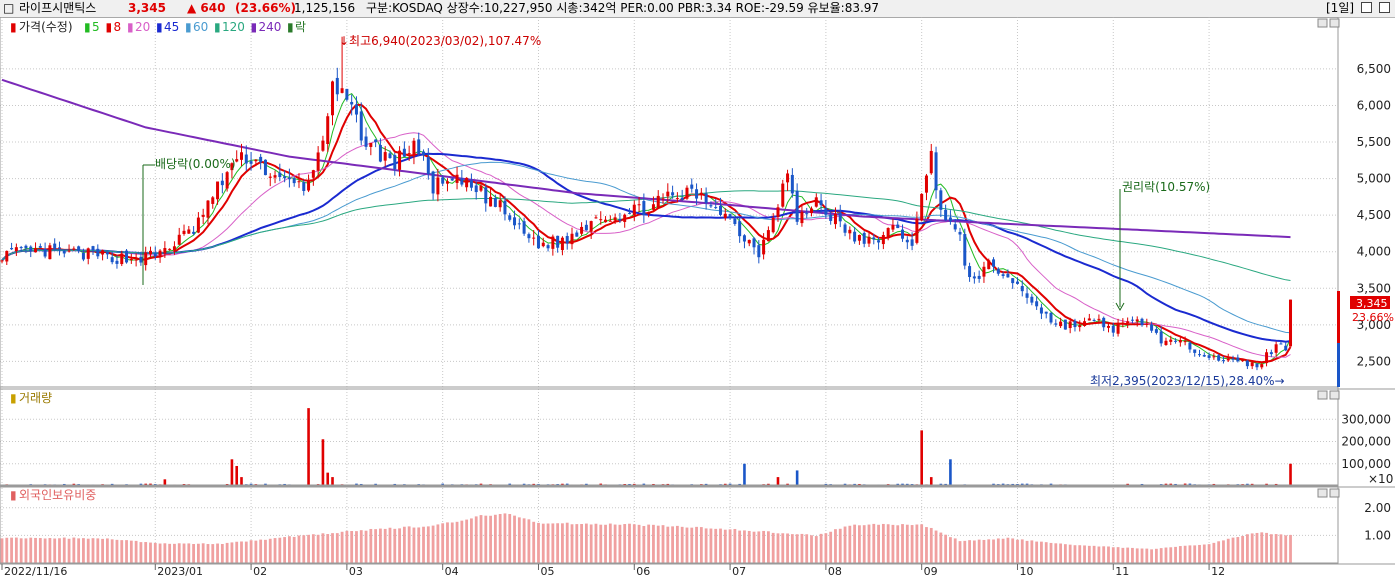  What do you see at coordinates (233, 27) in the screenshot?
I see `ma-legend-label: 120` at bounding box center [233, 27].